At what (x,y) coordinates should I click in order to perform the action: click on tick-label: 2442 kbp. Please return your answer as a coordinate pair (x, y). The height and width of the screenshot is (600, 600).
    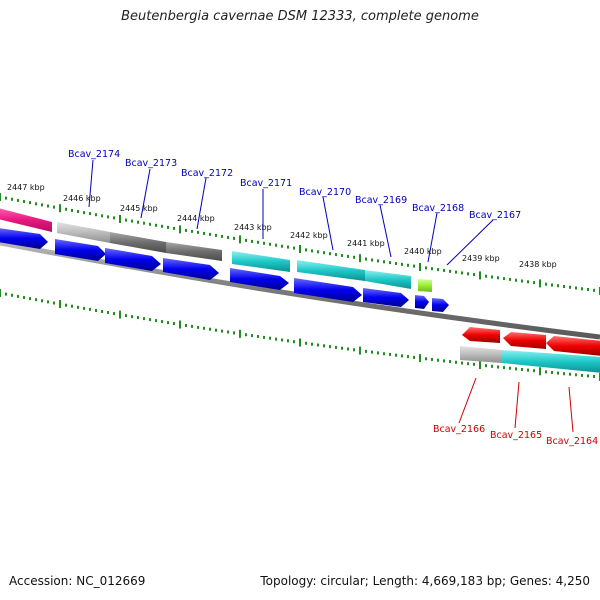
    Looking at the image, I should click on (309, 235).